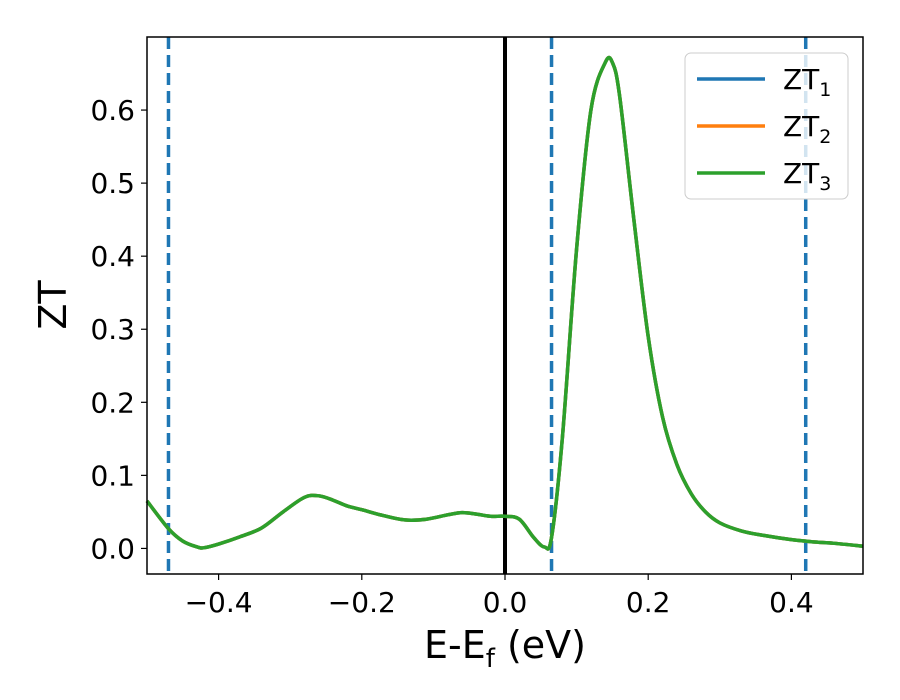 The width and height of the screenshot is (900, 700). Describe the element at coordinates (112, 475) in the screenshot. I see `y-tick-label: 0.1` at that location.